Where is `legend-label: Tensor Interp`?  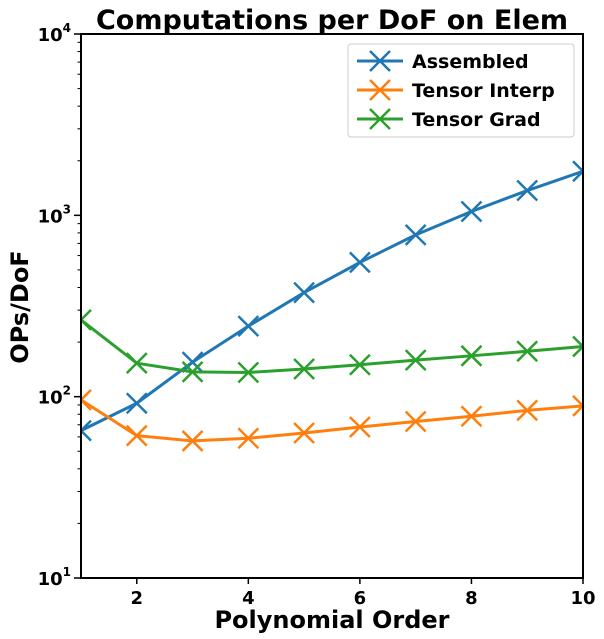
legend-label: Tensor Interp is located at coordinates (483, 91).